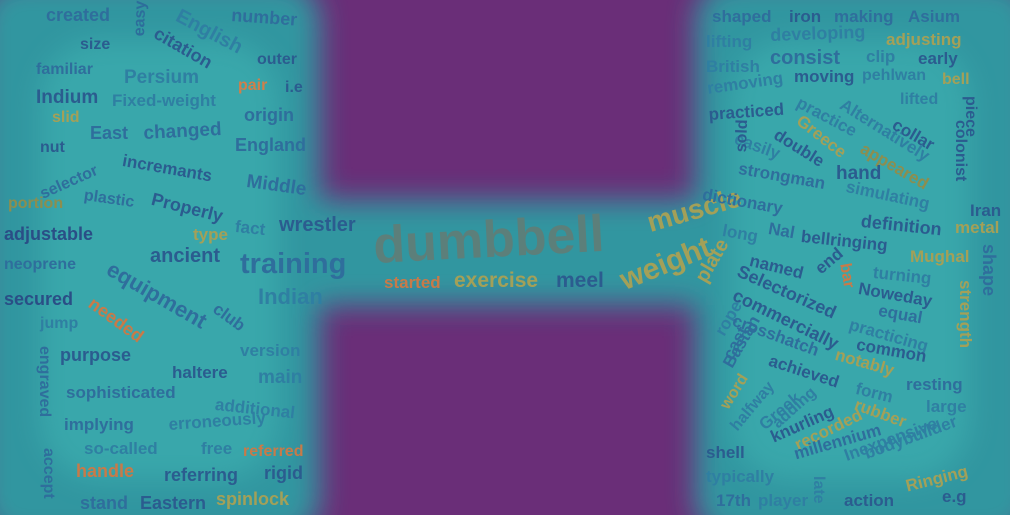 Image resolution: width=1010 pixels, height=515 pixels. I want to click on word-created: created, so click(78, 15).